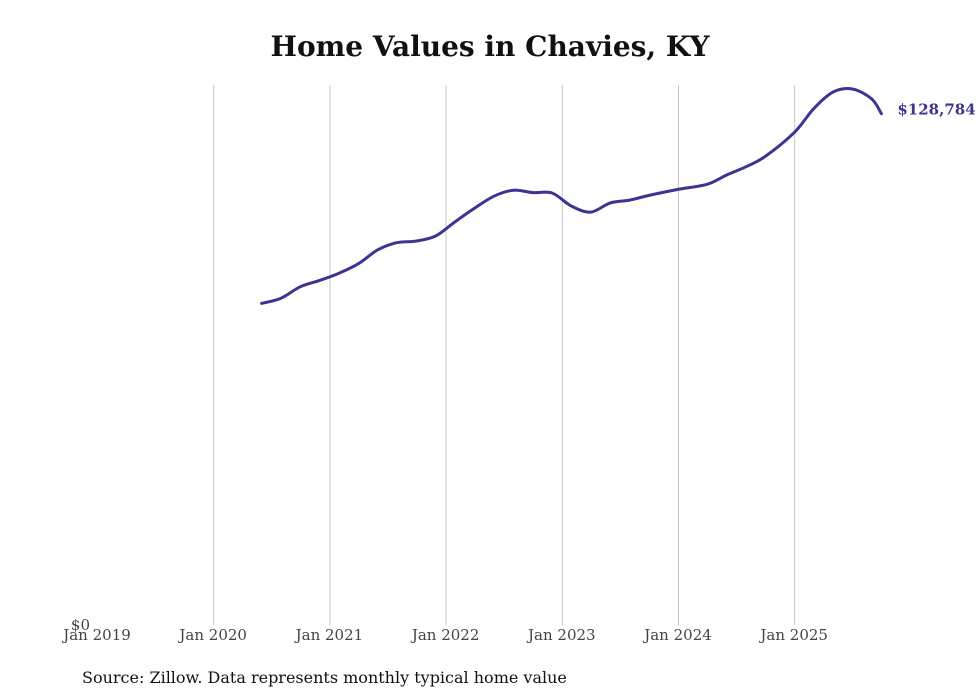  Describe the element at coordinates (212, 635) in the screenshot. I see `x-tick-label: Jan 2020` at that location.